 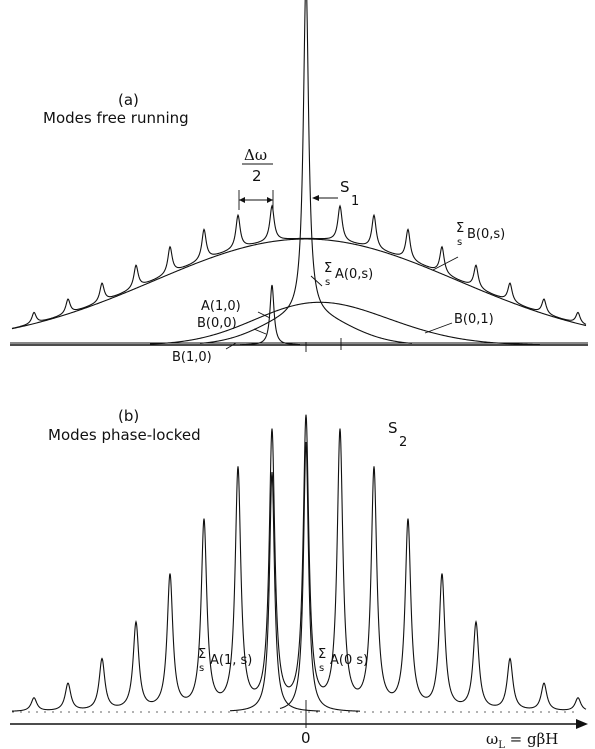 What do you see at coordinates (231, 660) in the screenshot?
I see `sum-a1s-label: A(1, s)` at bounding box center [231, 660].